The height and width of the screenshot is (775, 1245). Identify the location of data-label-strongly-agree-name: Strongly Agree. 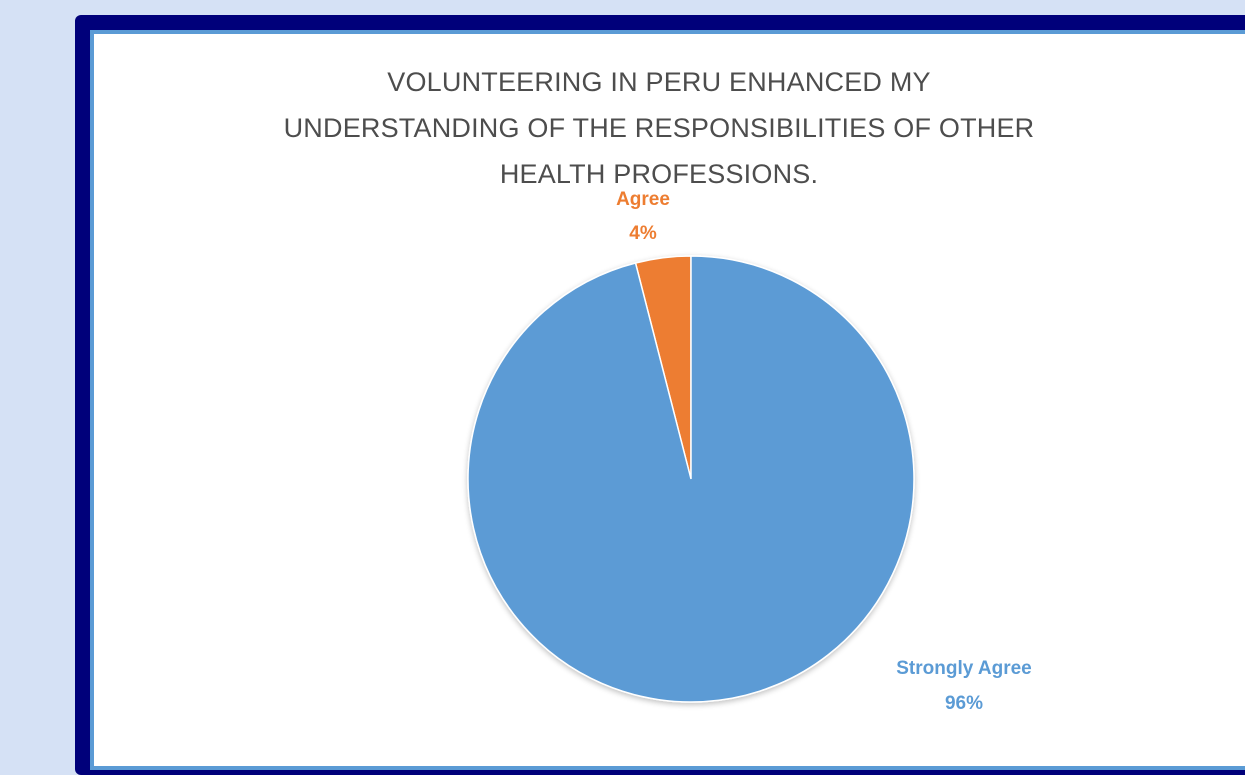
(964, 668).